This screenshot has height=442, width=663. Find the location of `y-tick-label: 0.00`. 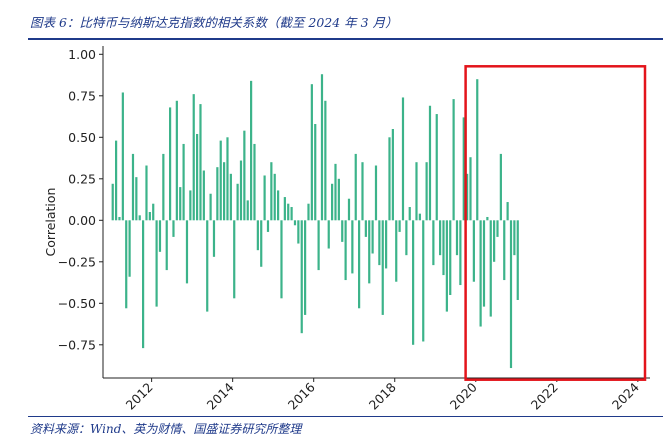

y-tick-label: 0.00 is located at coordinates (82, 220).